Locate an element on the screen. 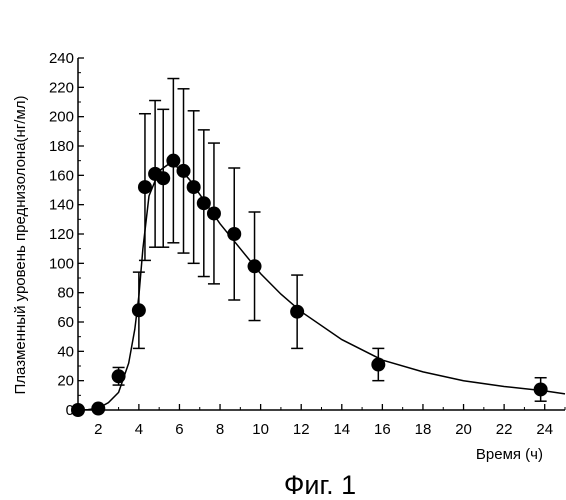 The image size is (566, 500). y-tick-label: 40 is located at coordinates (65, 351).